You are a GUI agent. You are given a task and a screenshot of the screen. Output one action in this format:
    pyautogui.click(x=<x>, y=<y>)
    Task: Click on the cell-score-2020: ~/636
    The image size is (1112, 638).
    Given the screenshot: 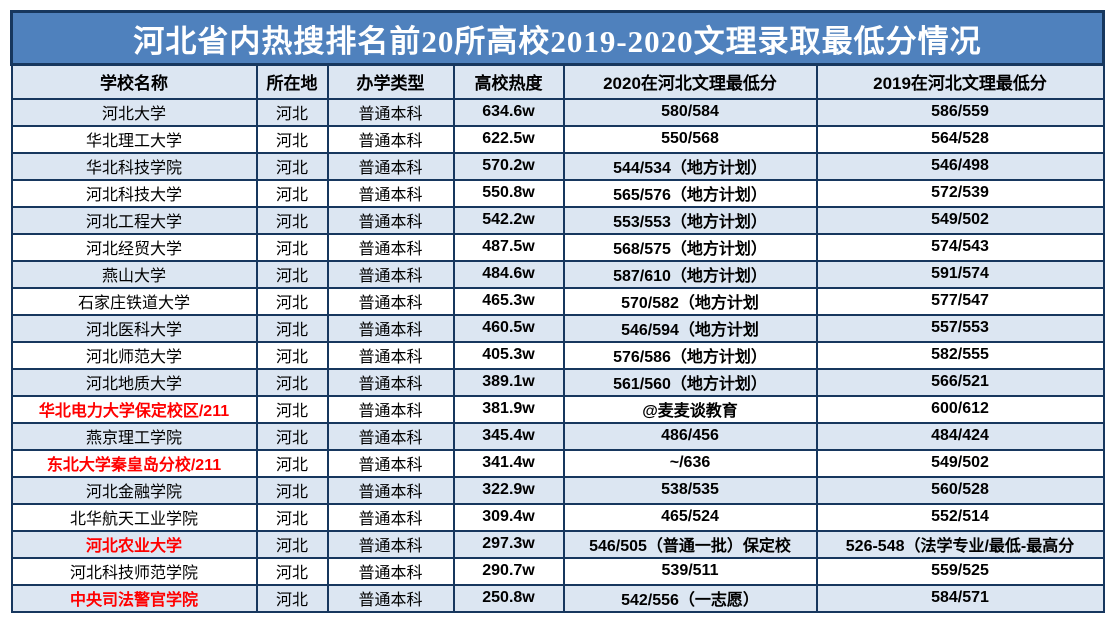 What is the action you would take?
    pyautogui.click(x=690, y=463)
    